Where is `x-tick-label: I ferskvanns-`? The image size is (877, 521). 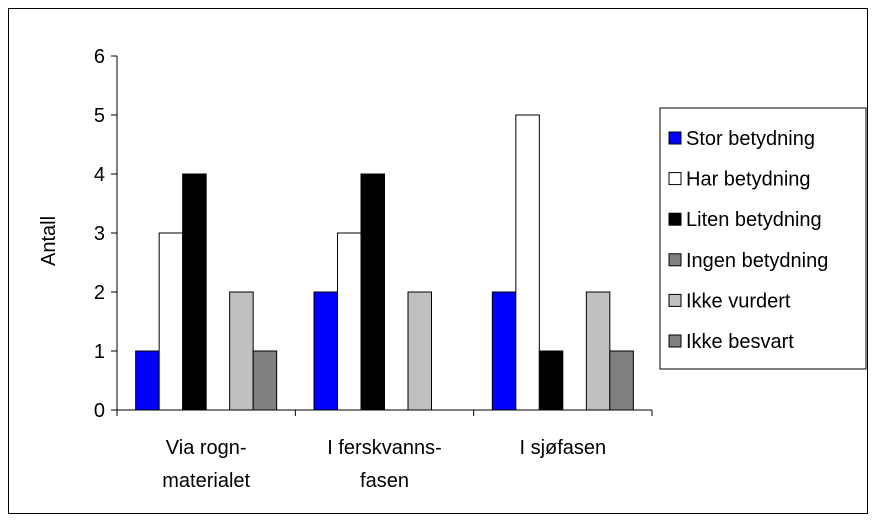 x-tick-label: I ferskvanns- is located at coordinates (384, 448).